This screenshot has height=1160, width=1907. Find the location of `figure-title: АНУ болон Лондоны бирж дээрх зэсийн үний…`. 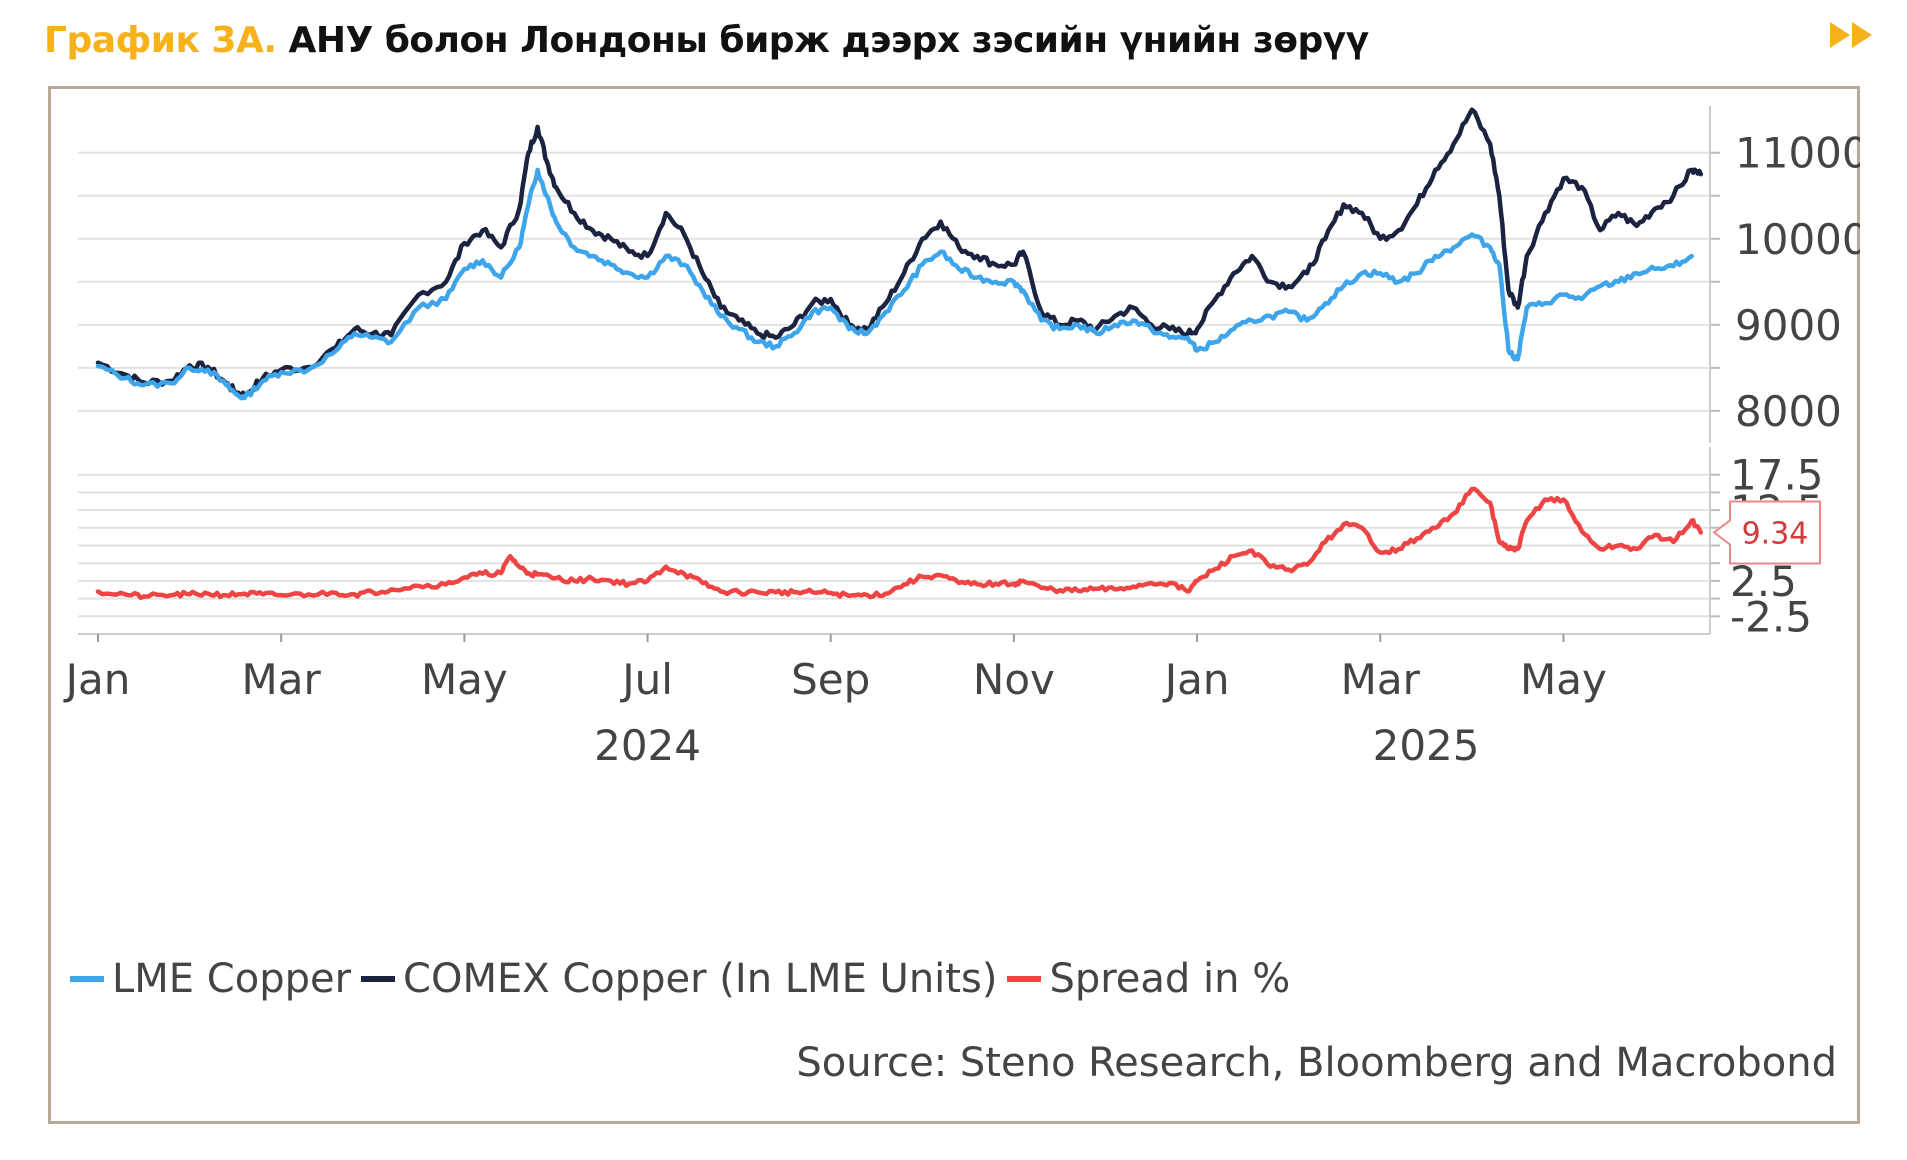

figure-title: АНУ болон Лондоны бирж дээрх зэсийн үний… is located at coordinates (829, 40).